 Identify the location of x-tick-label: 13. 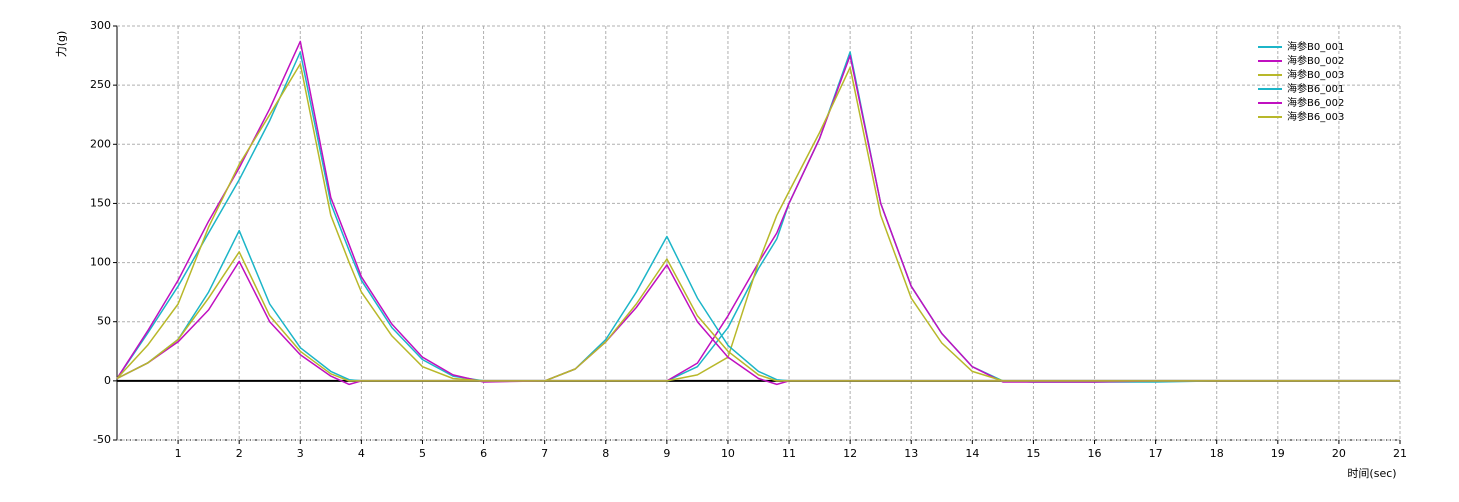
(911, 453).